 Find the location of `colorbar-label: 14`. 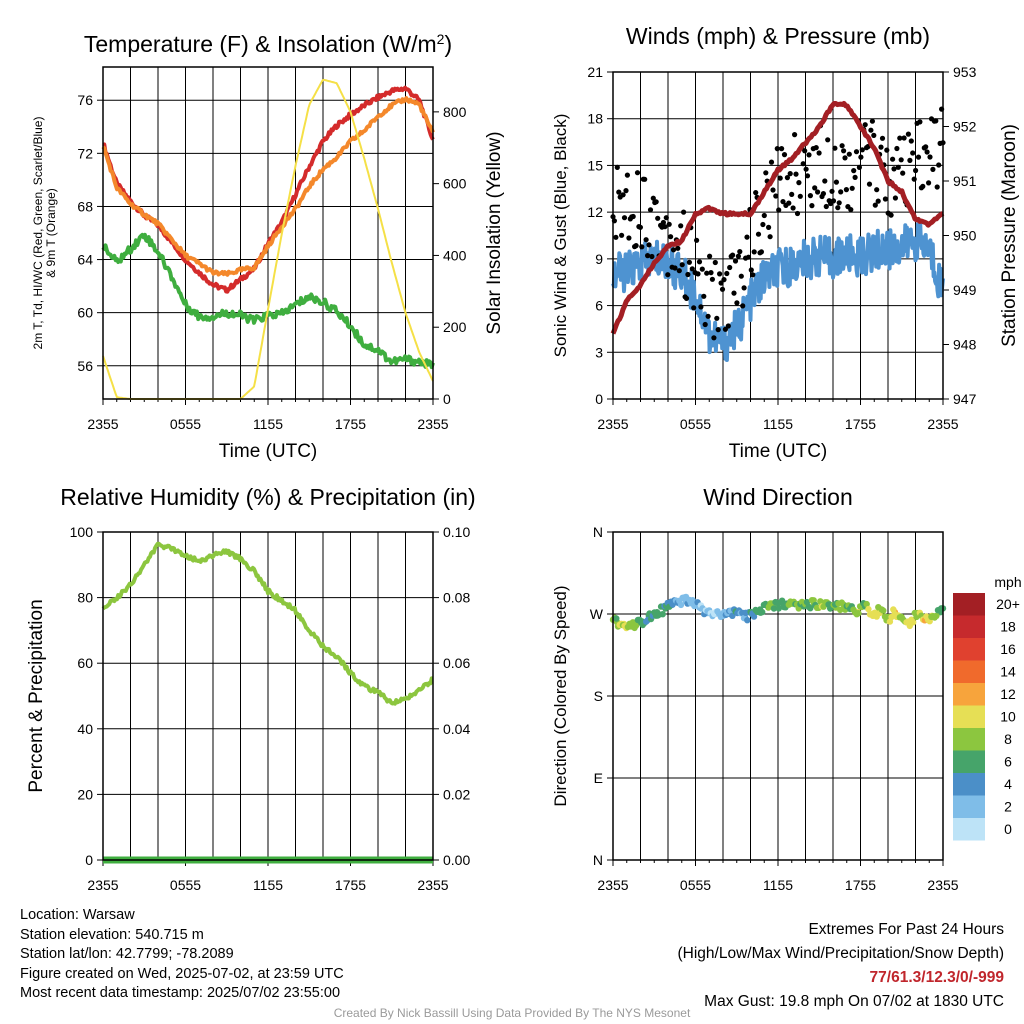

colorbar-label: 14 is located at coordinates (1008, 672).